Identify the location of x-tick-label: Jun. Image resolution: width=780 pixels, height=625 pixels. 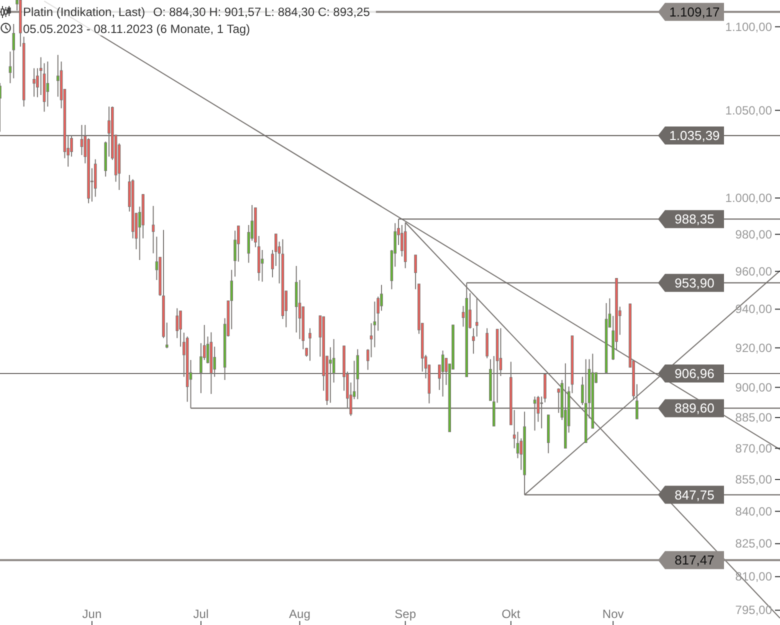
(92, 614).